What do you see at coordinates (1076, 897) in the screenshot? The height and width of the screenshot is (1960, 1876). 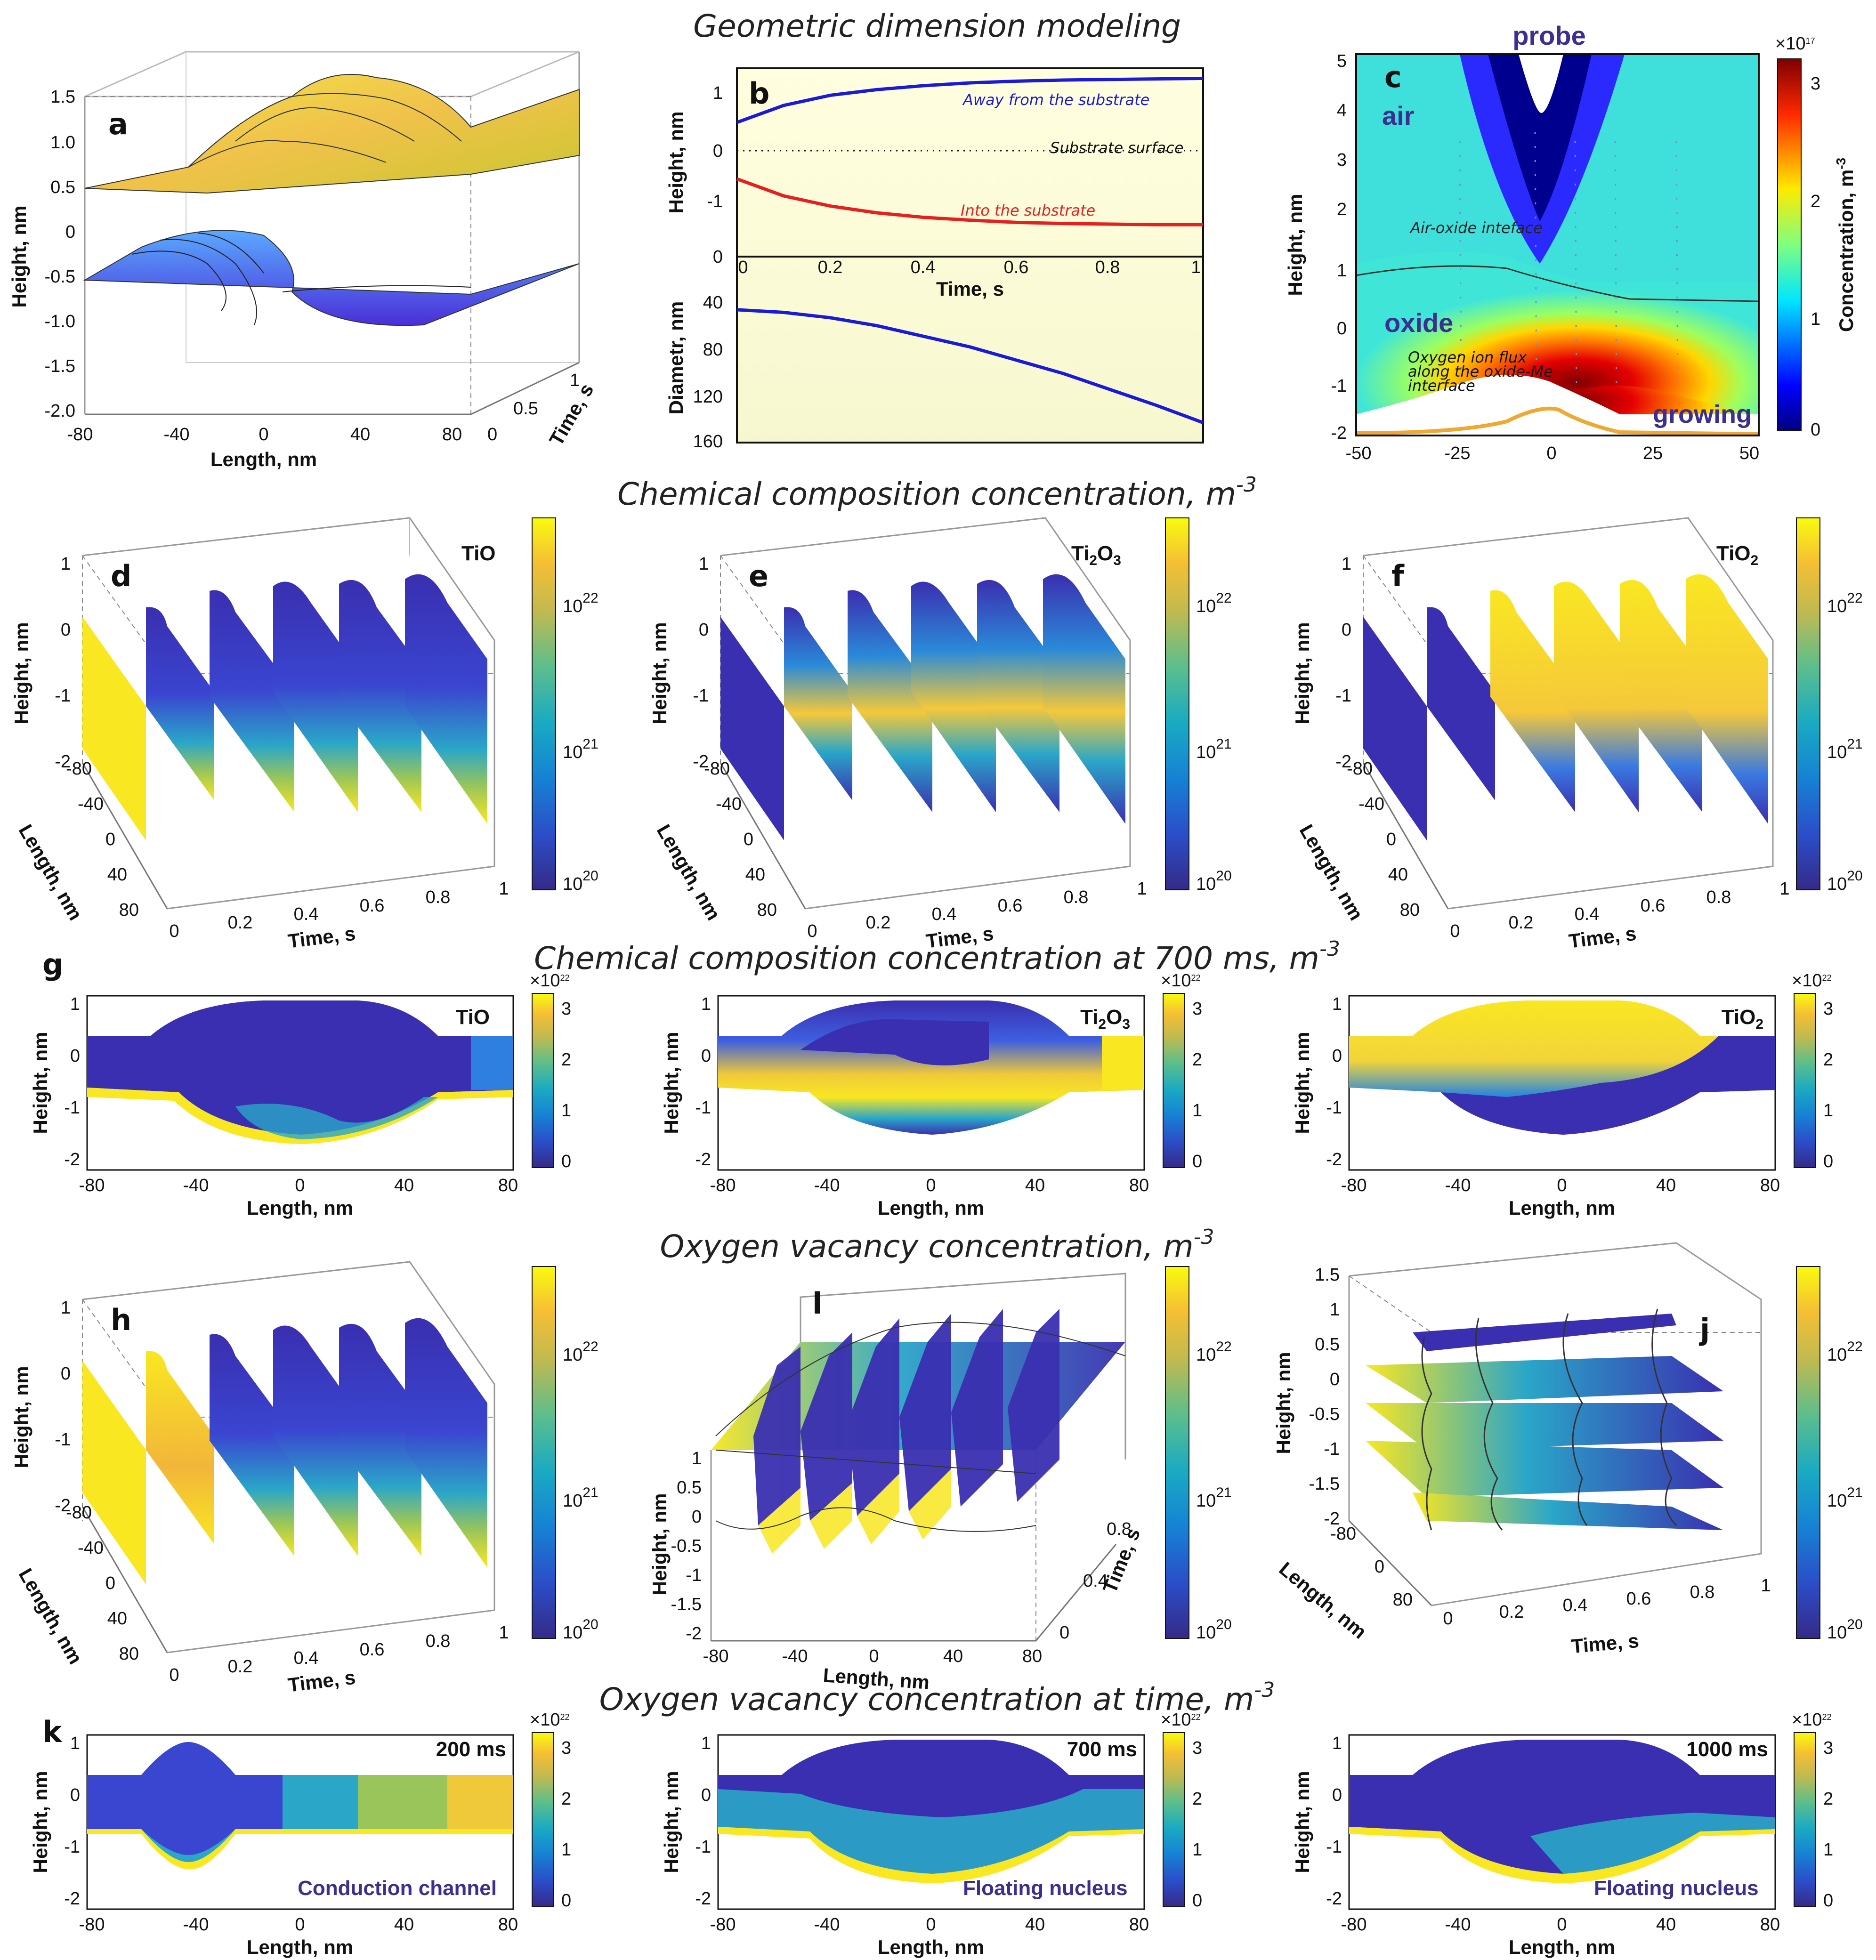 I see `e-time-tick: 0.8` at bounding box center [1076, 897].